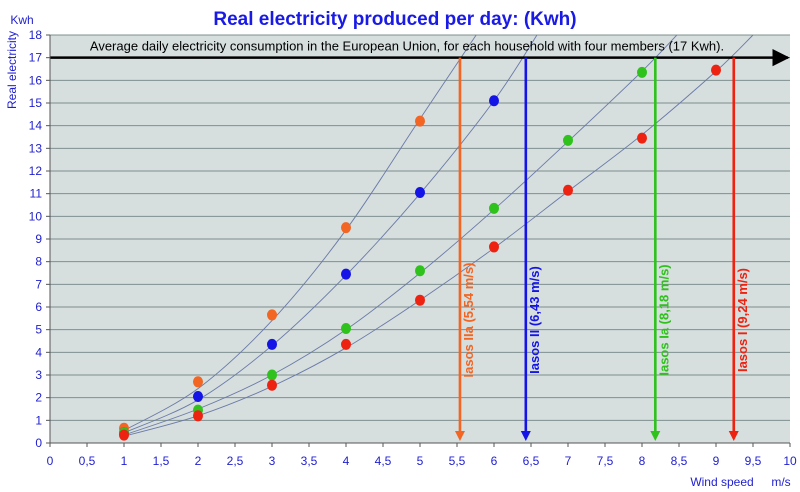 The width and height of the screenshot is (800, 492). What do you see at coordinates (531, 461) in the screenshot?
I see `x-tick-label: 6,5` at bounding box center [531, 461].